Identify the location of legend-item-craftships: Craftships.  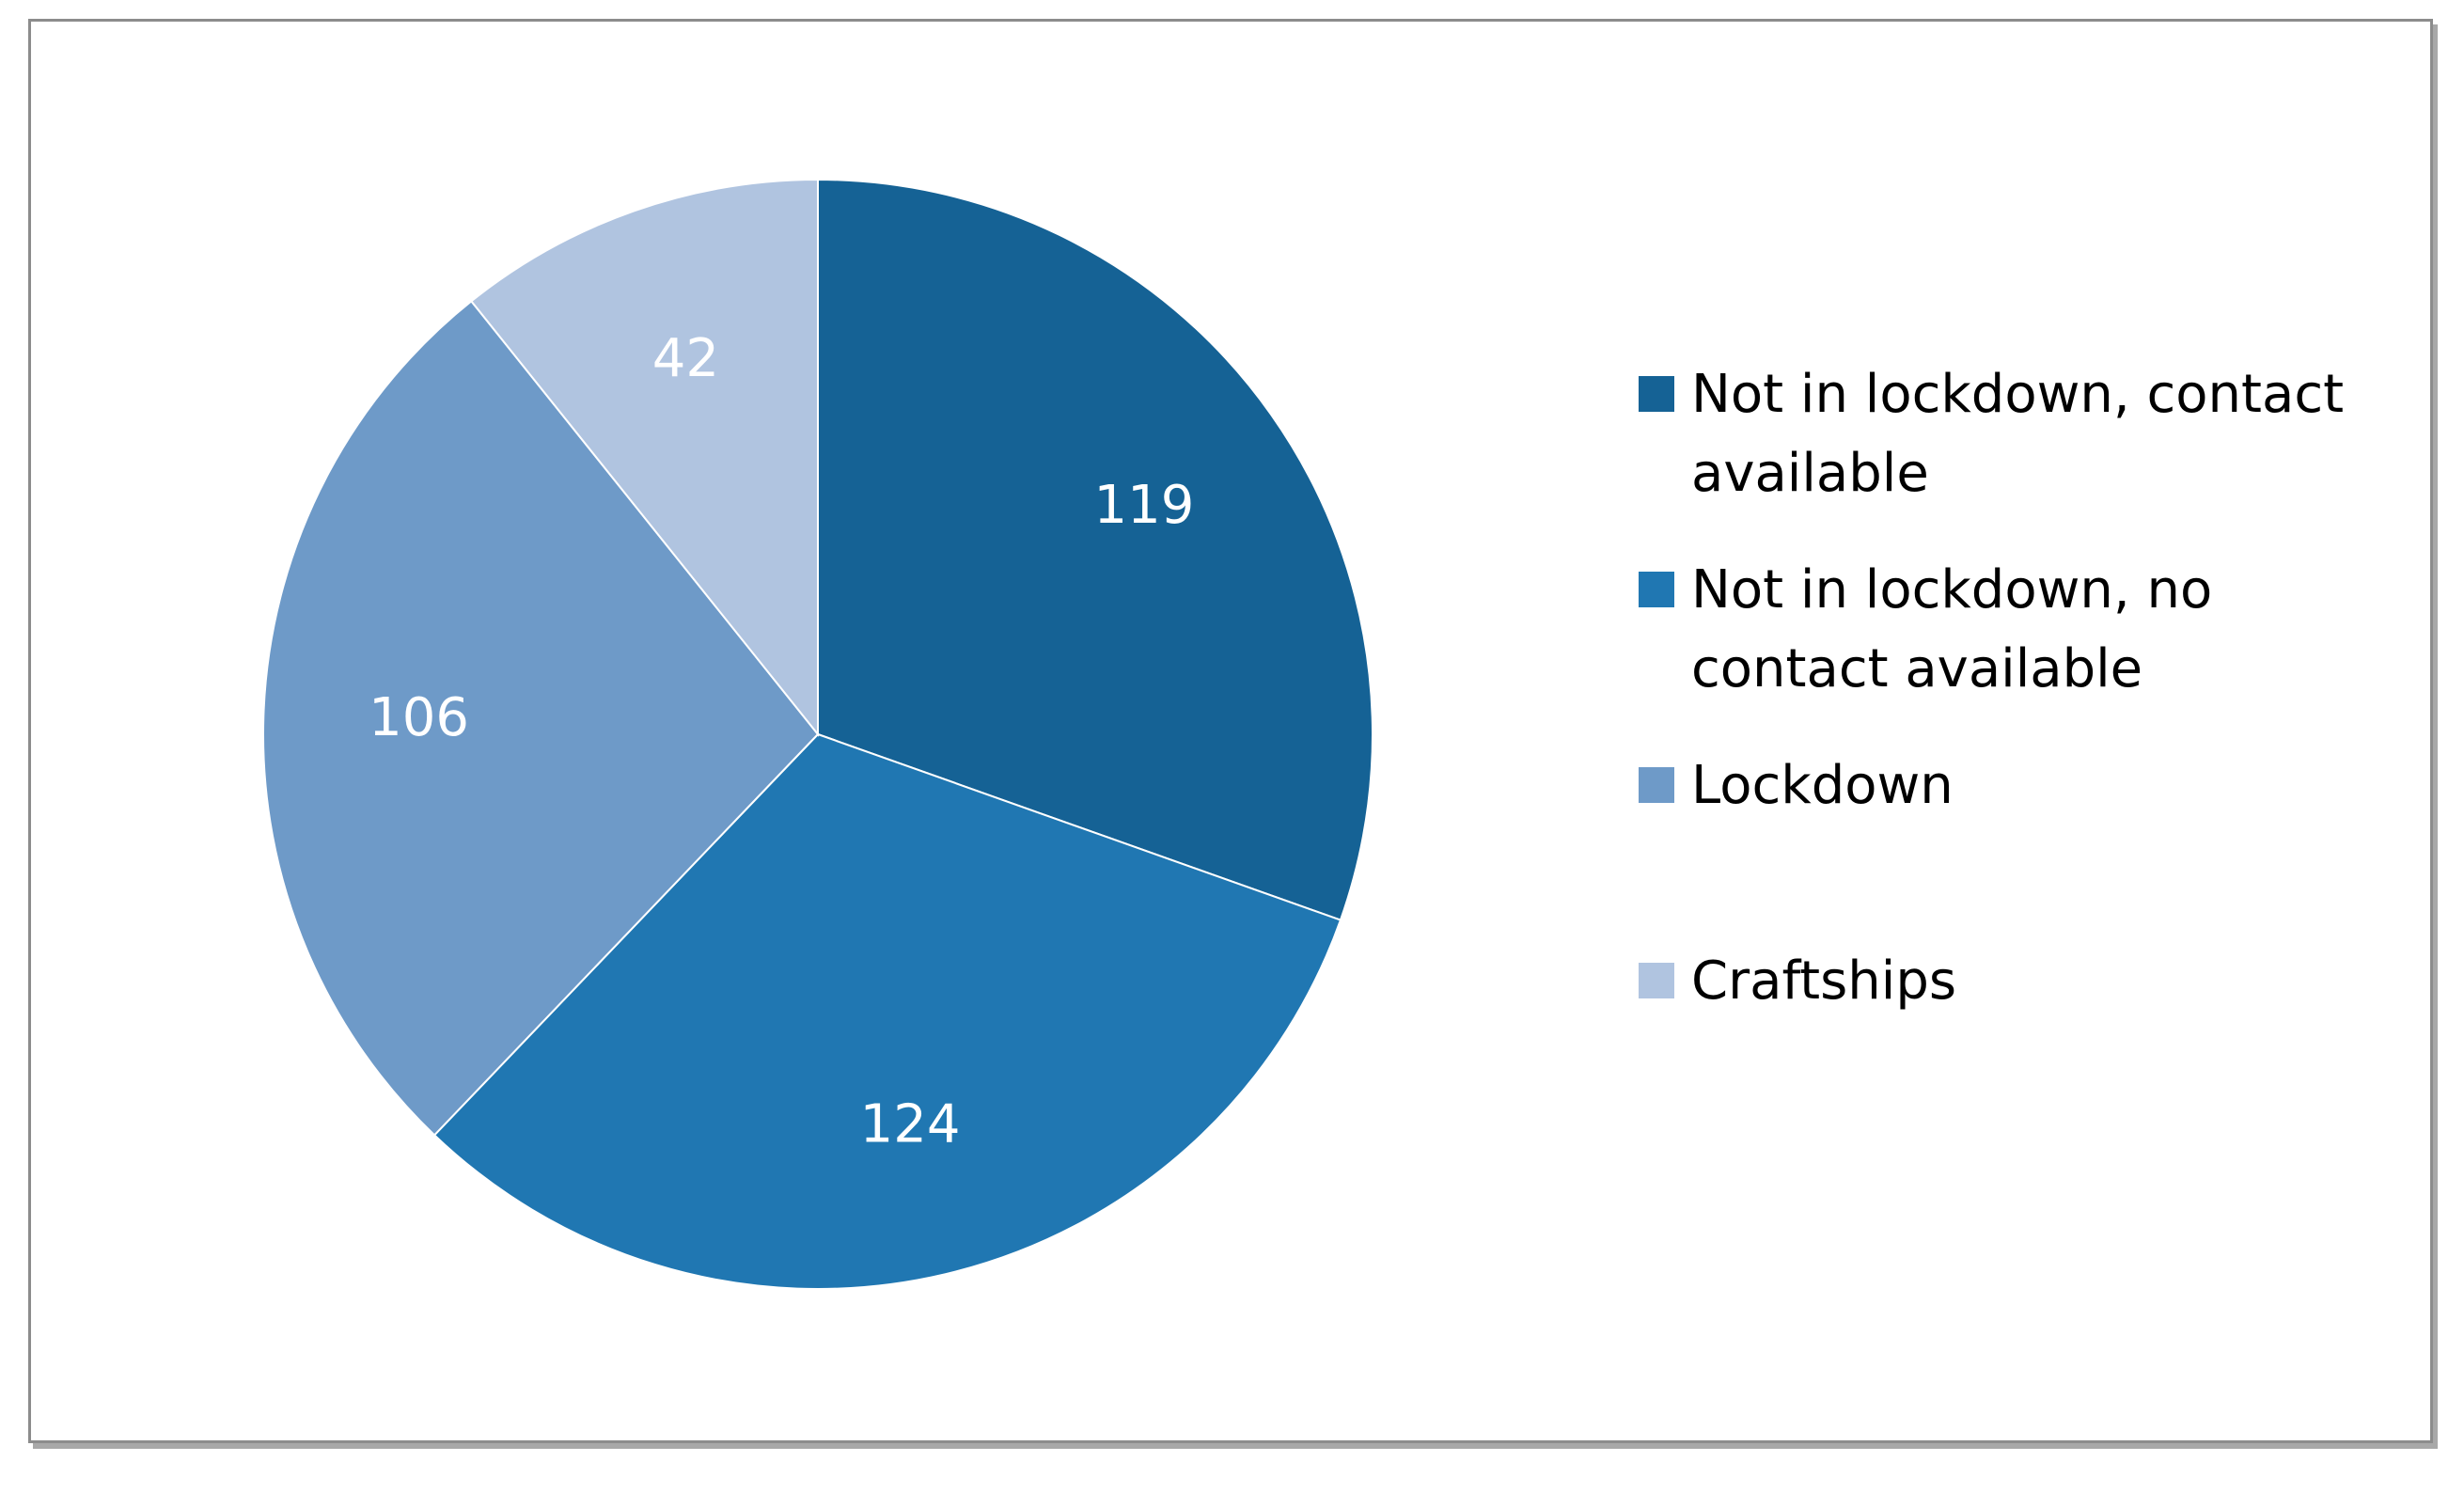
(2022, 981).